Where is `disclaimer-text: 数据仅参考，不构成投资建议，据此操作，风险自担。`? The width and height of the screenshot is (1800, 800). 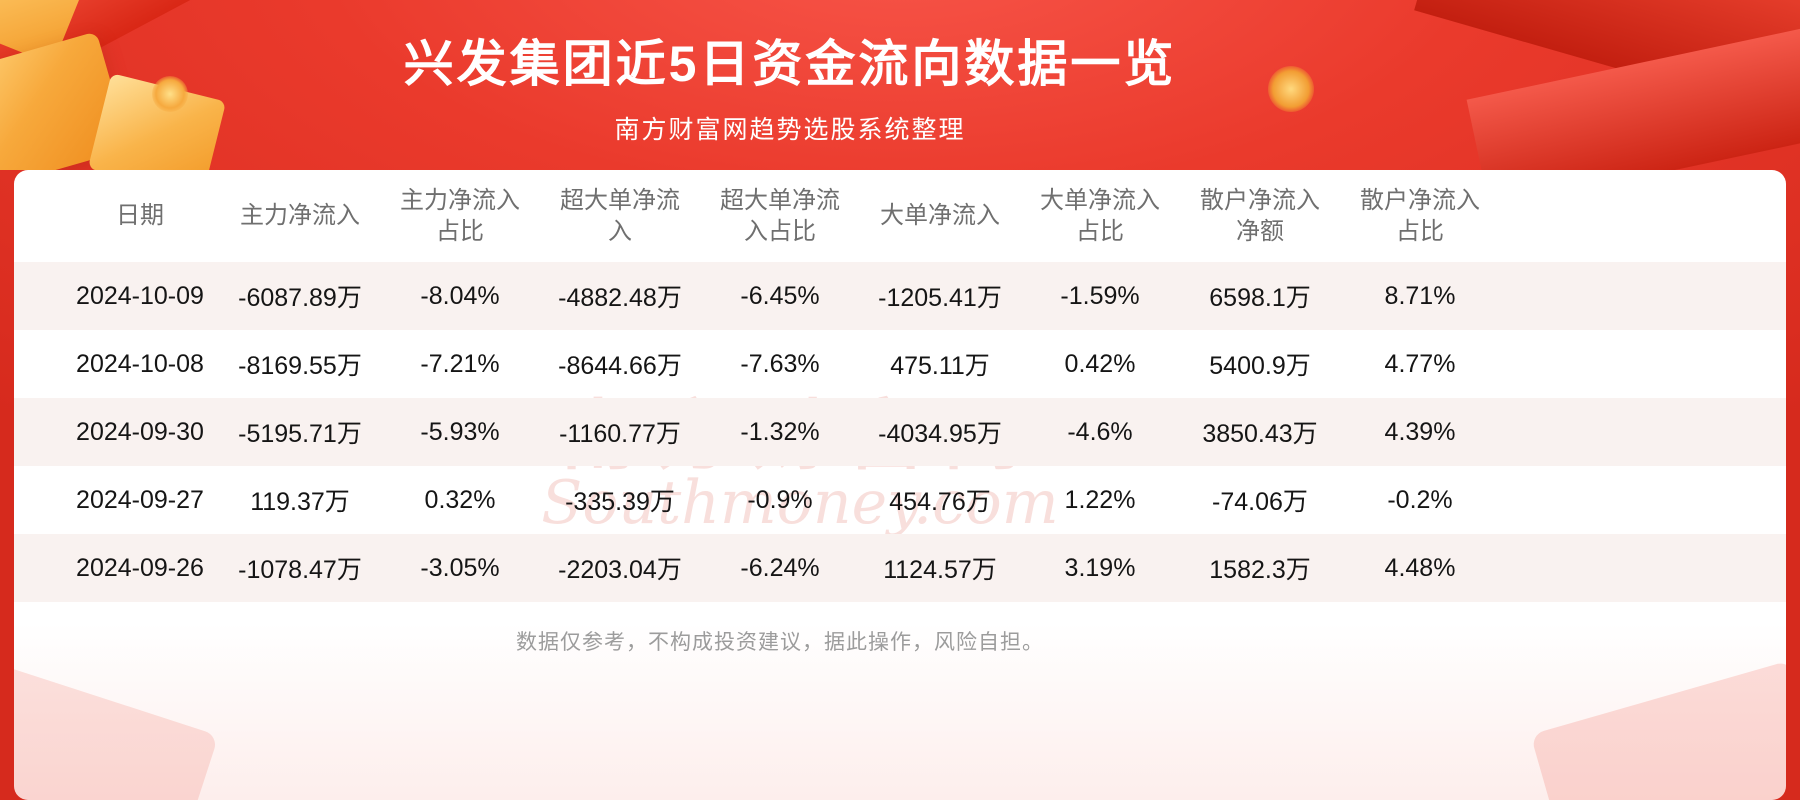 disclaimer-text: 数据仅参考，不构成投资建议，据此操作，风险自担。 is located at coordinates (780, 642).